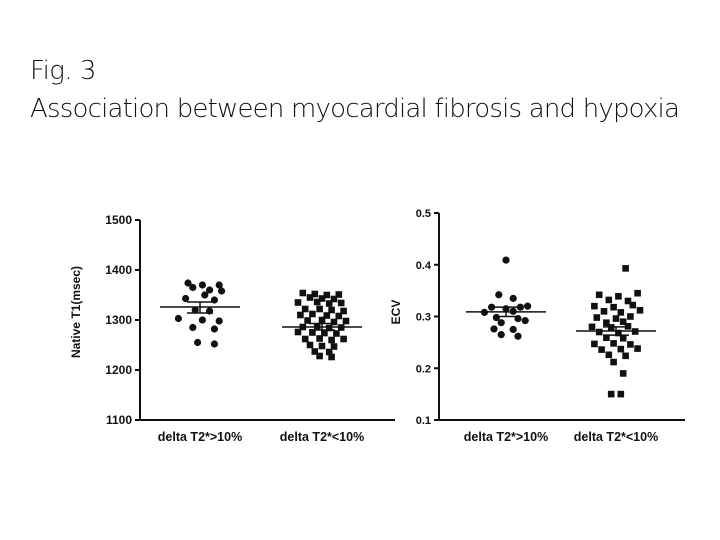 This screenshot has width=720, height=540. What do you see at coordinates (118, 370) in the screenshot?
I see `y-tick-label: 1200` at bounding box center [118, 370].